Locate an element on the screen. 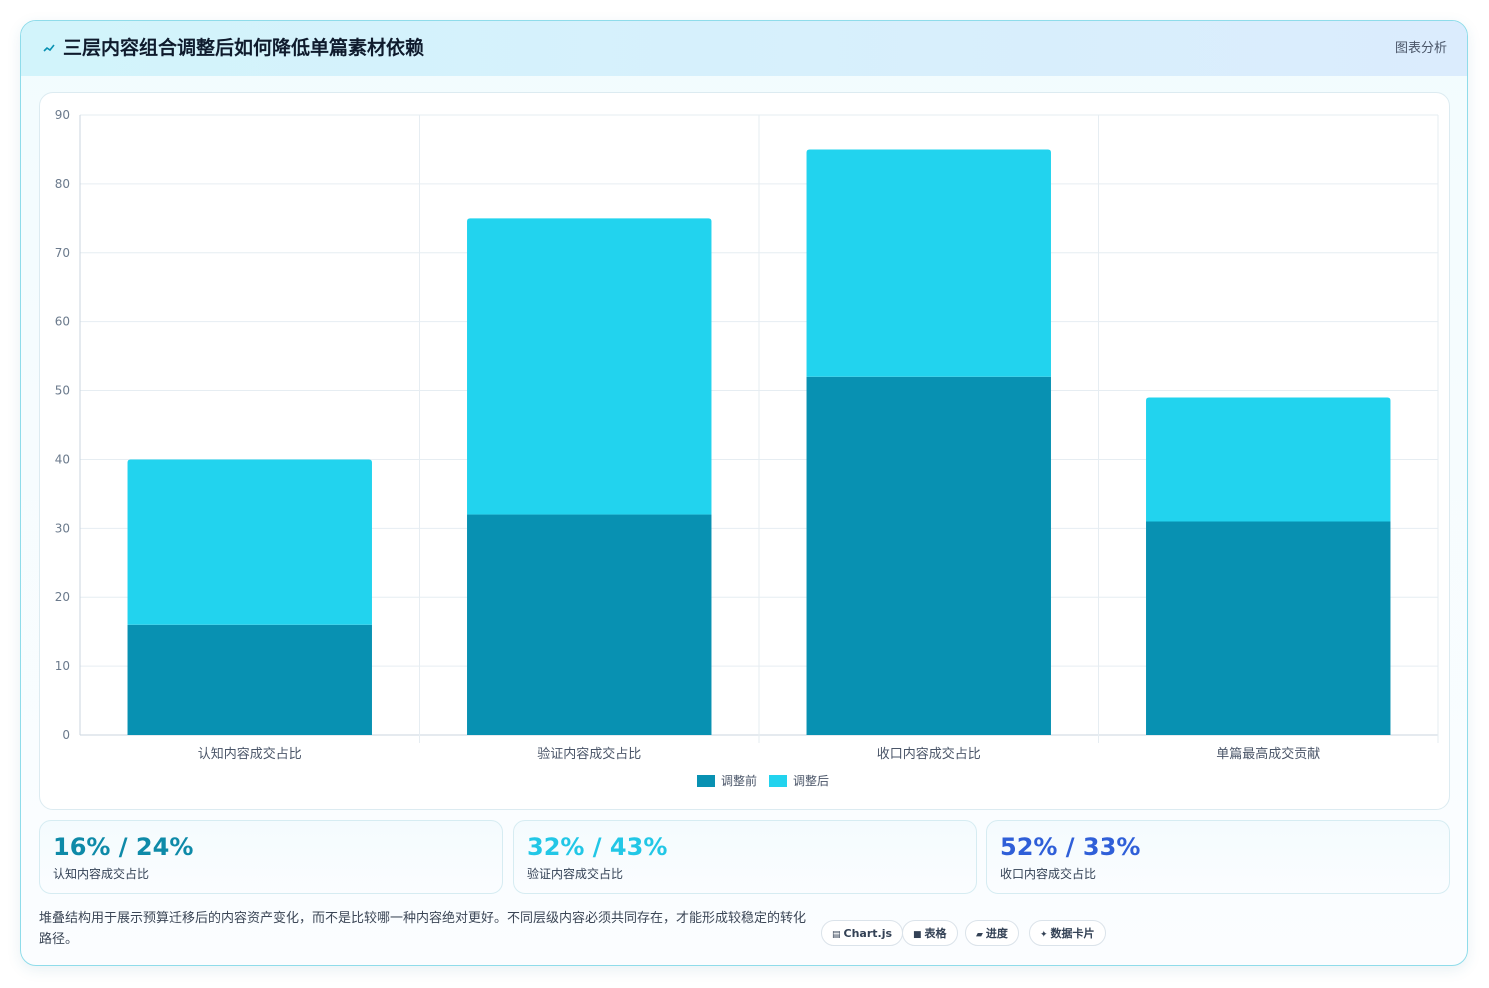  x-tick-label: 单篇最高成交贡献 is located at coordinates (1268, 754).